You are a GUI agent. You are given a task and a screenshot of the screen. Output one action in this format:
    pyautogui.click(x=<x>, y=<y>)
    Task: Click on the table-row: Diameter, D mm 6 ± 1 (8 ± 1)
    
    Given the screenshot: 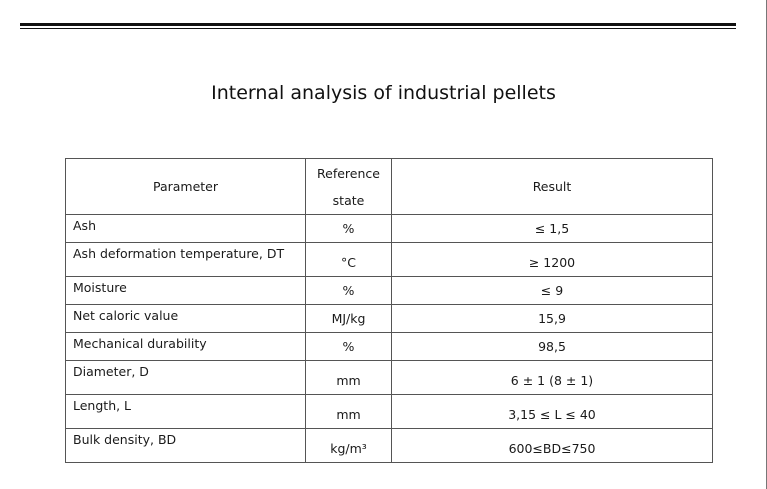 What is the action you would take?
    pyautogui.click(x=389, y=377)
    